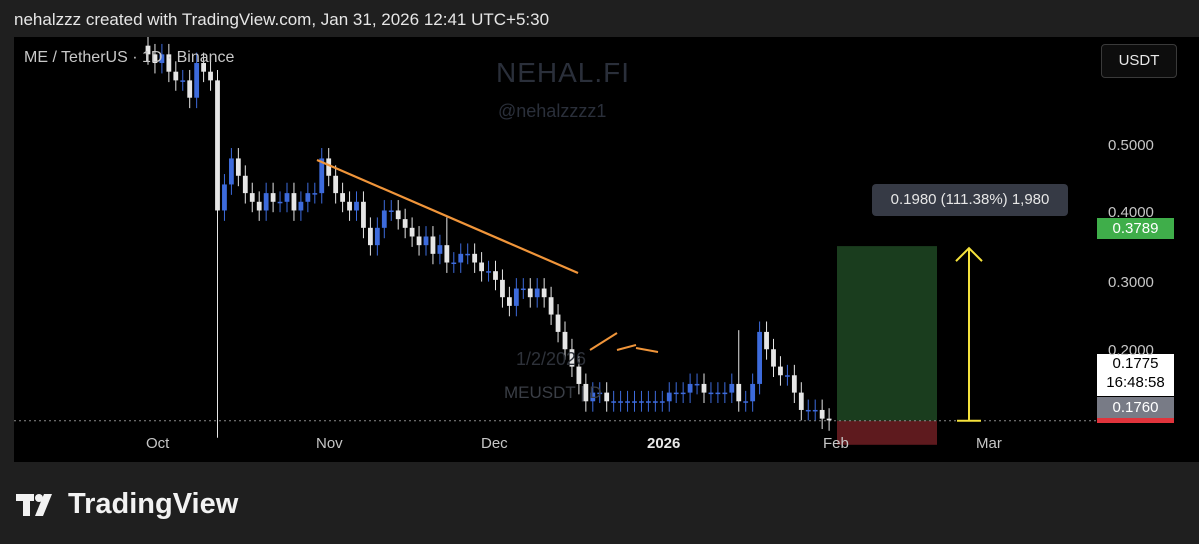  I want to click on watermark-pair: MEUSDT | D, so click(553, 392).